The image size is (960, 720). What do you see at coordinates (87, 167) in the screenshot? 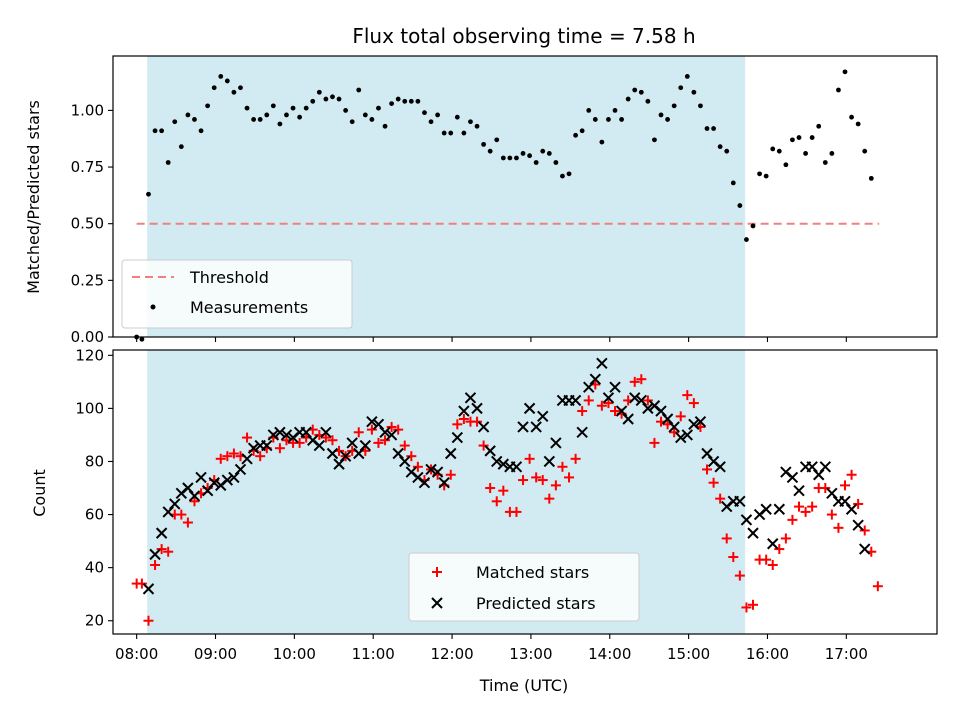
I see `top-y-tick-label: 0.75` at bounding box center [87, 167].